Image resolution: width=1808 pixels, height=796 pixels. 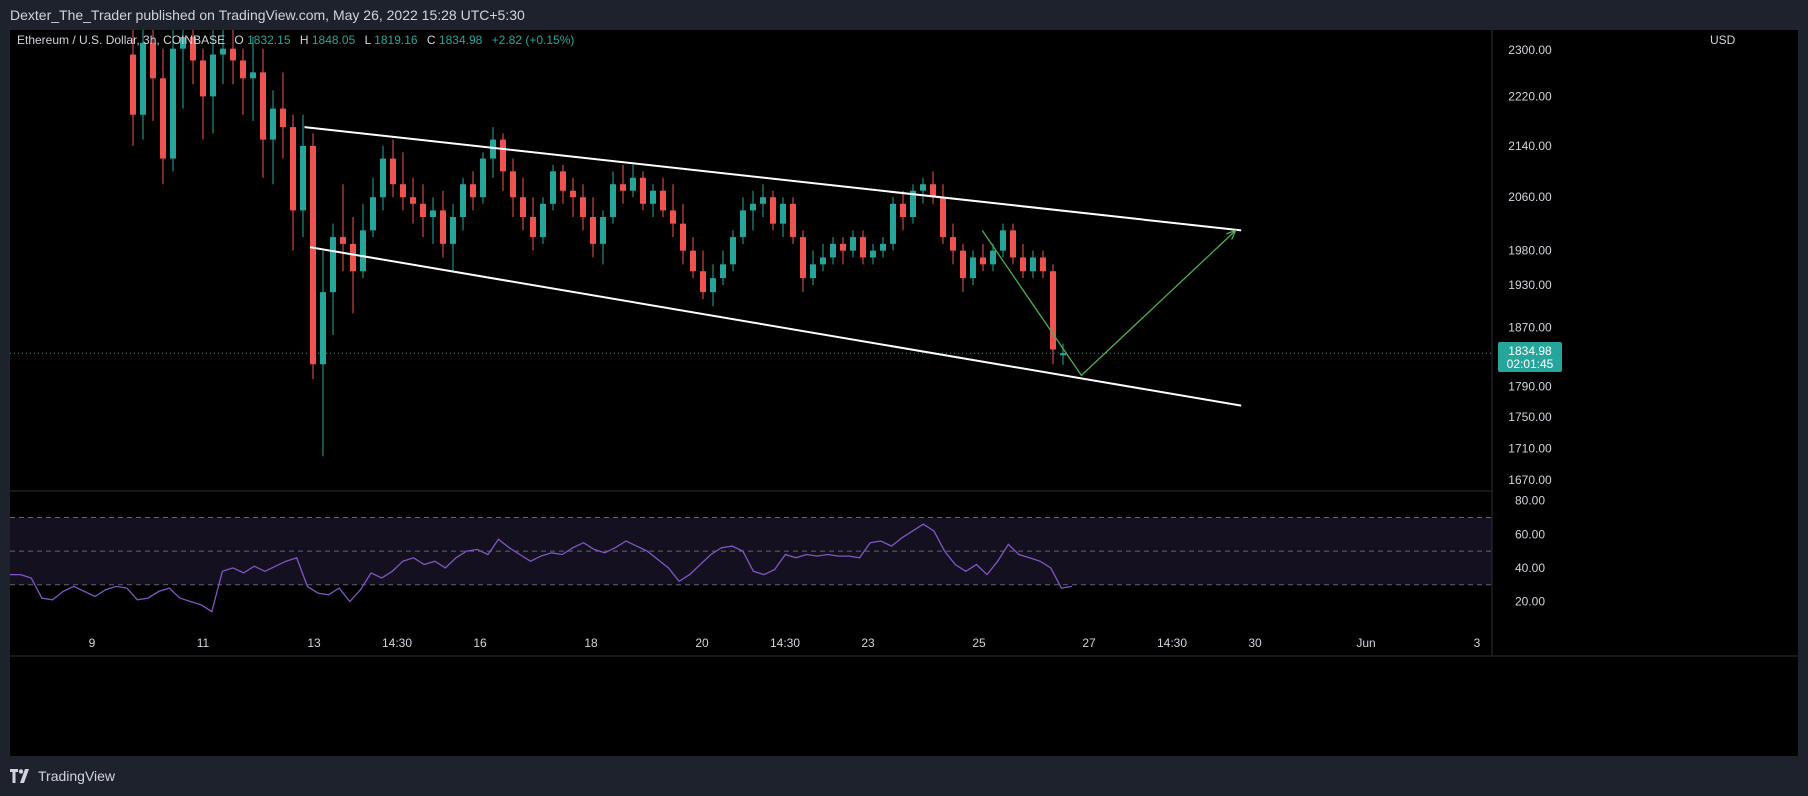 I want to click on channel-upper, so click(x=773, y=179).